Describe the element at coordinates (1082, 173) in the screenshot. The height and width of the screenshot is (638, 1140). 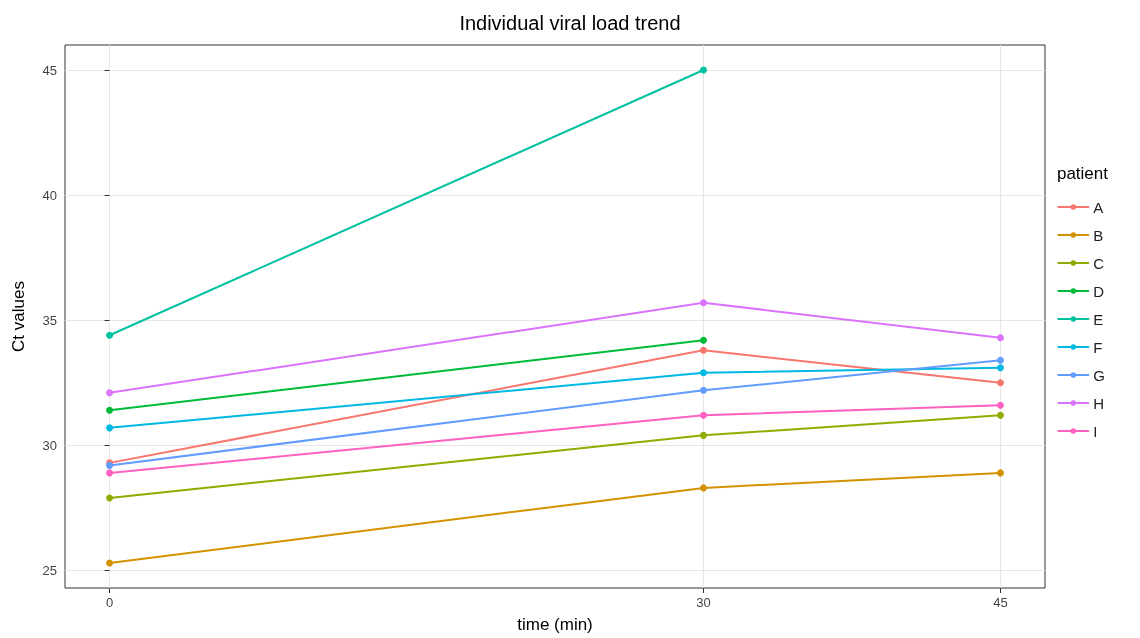
I see `legend-title: patient` at that location.